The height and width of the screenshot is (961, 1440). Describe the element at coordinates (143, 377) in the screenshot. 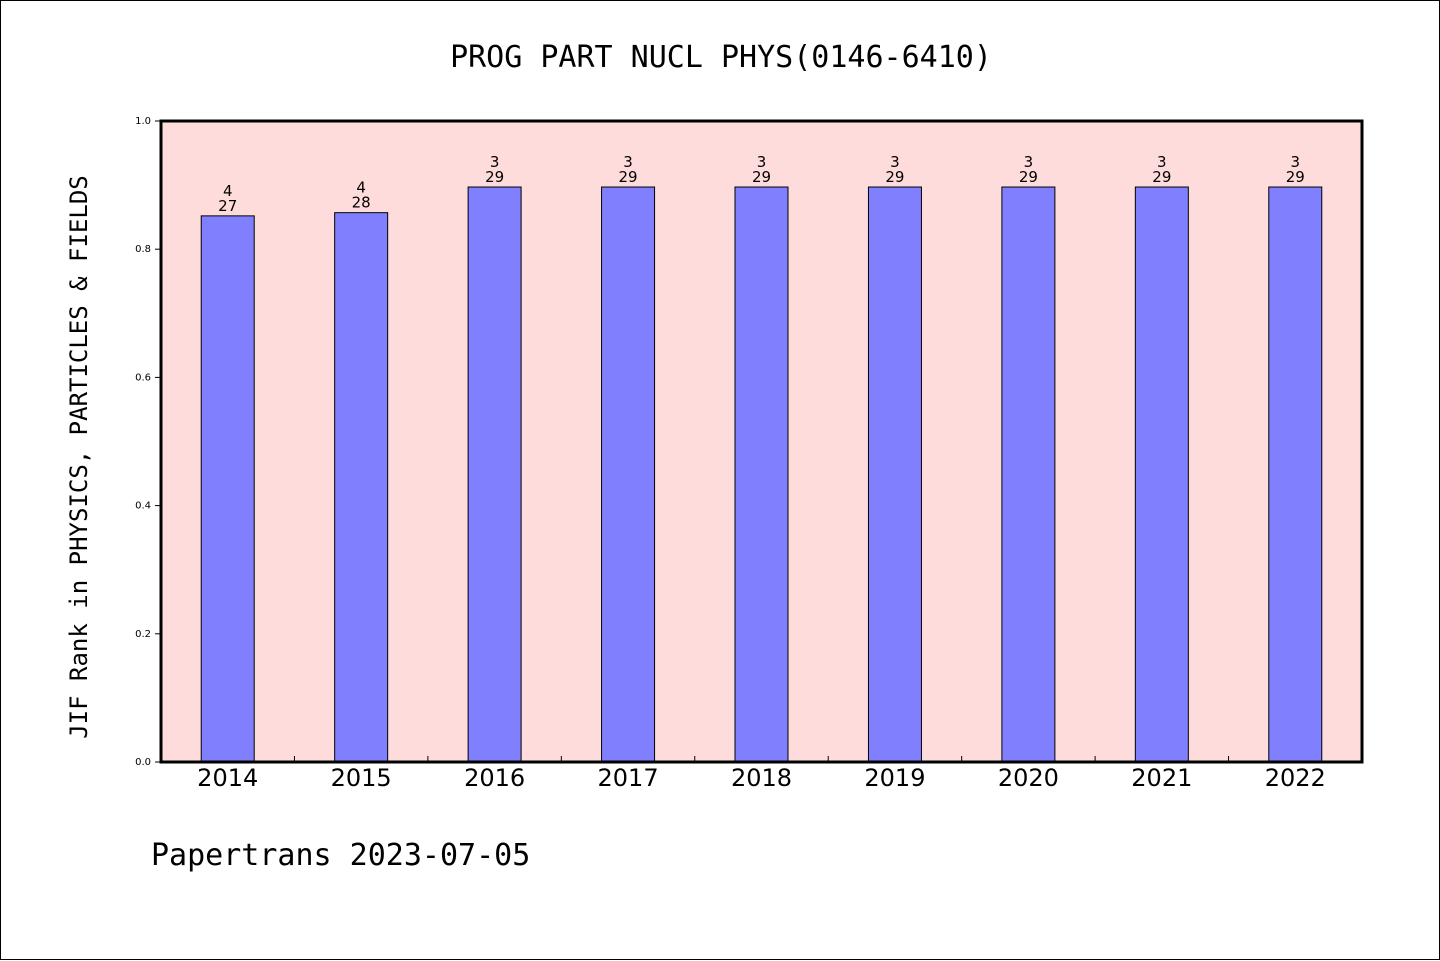

I see `y-tick-label: 0.6` at that location.